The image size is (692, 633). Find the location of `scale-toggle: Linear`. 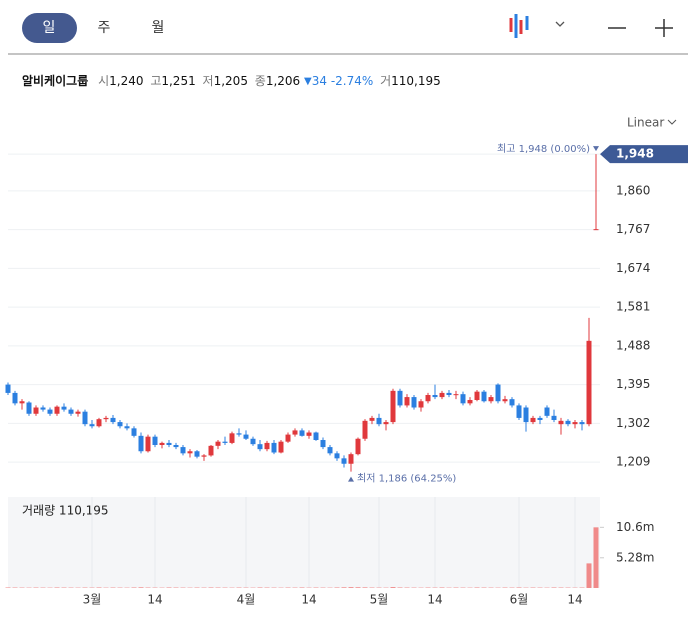

scale-toggle: Linear is located at coordinates (645, 123).